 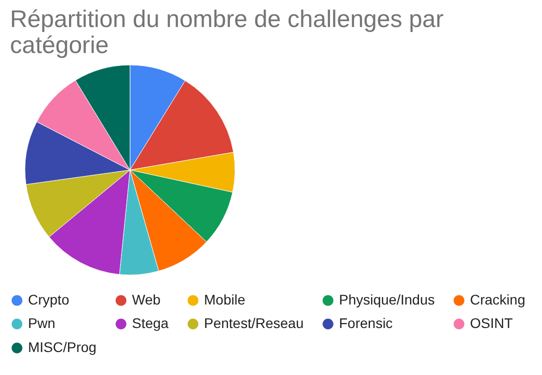 I want to click on legend-label: Physique/Indus, so click(x=387, y=299).